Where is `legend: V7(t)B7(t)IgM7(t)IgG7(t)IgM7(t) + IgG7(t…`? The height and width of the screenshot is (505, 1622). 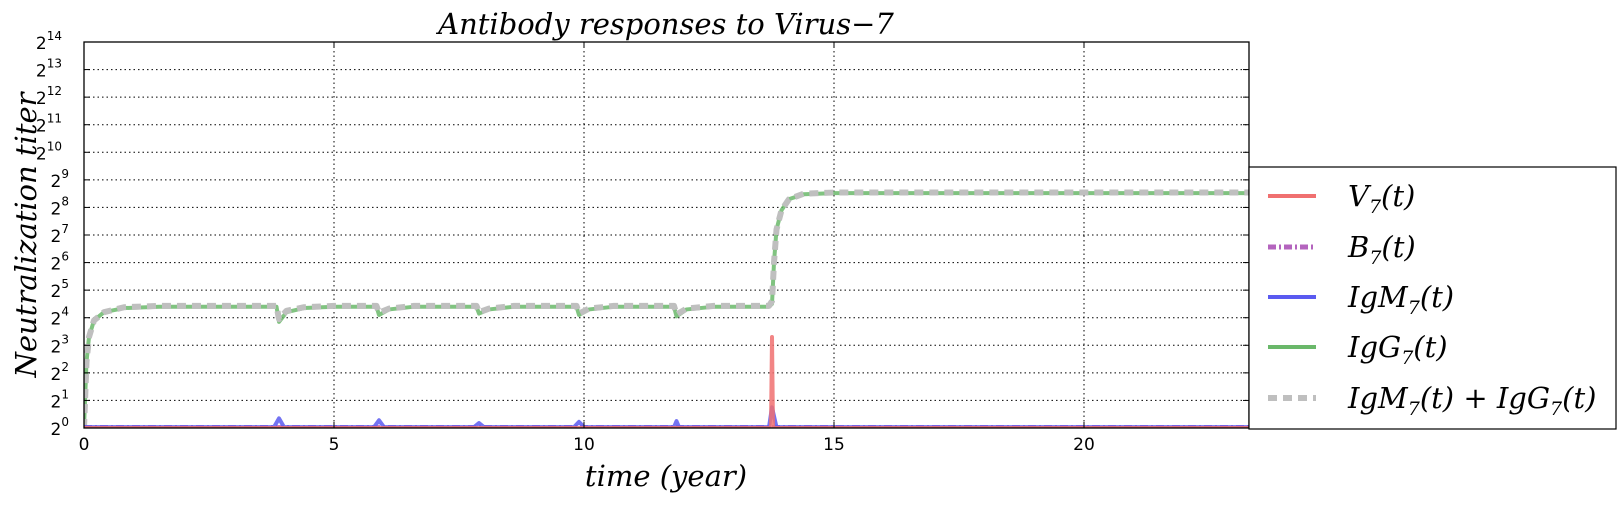
legend: V7(t)B7(t)IgM7(t)IgG7(t)IgM7(t) + IgG7(t… is located at coordinates (1432, 298).